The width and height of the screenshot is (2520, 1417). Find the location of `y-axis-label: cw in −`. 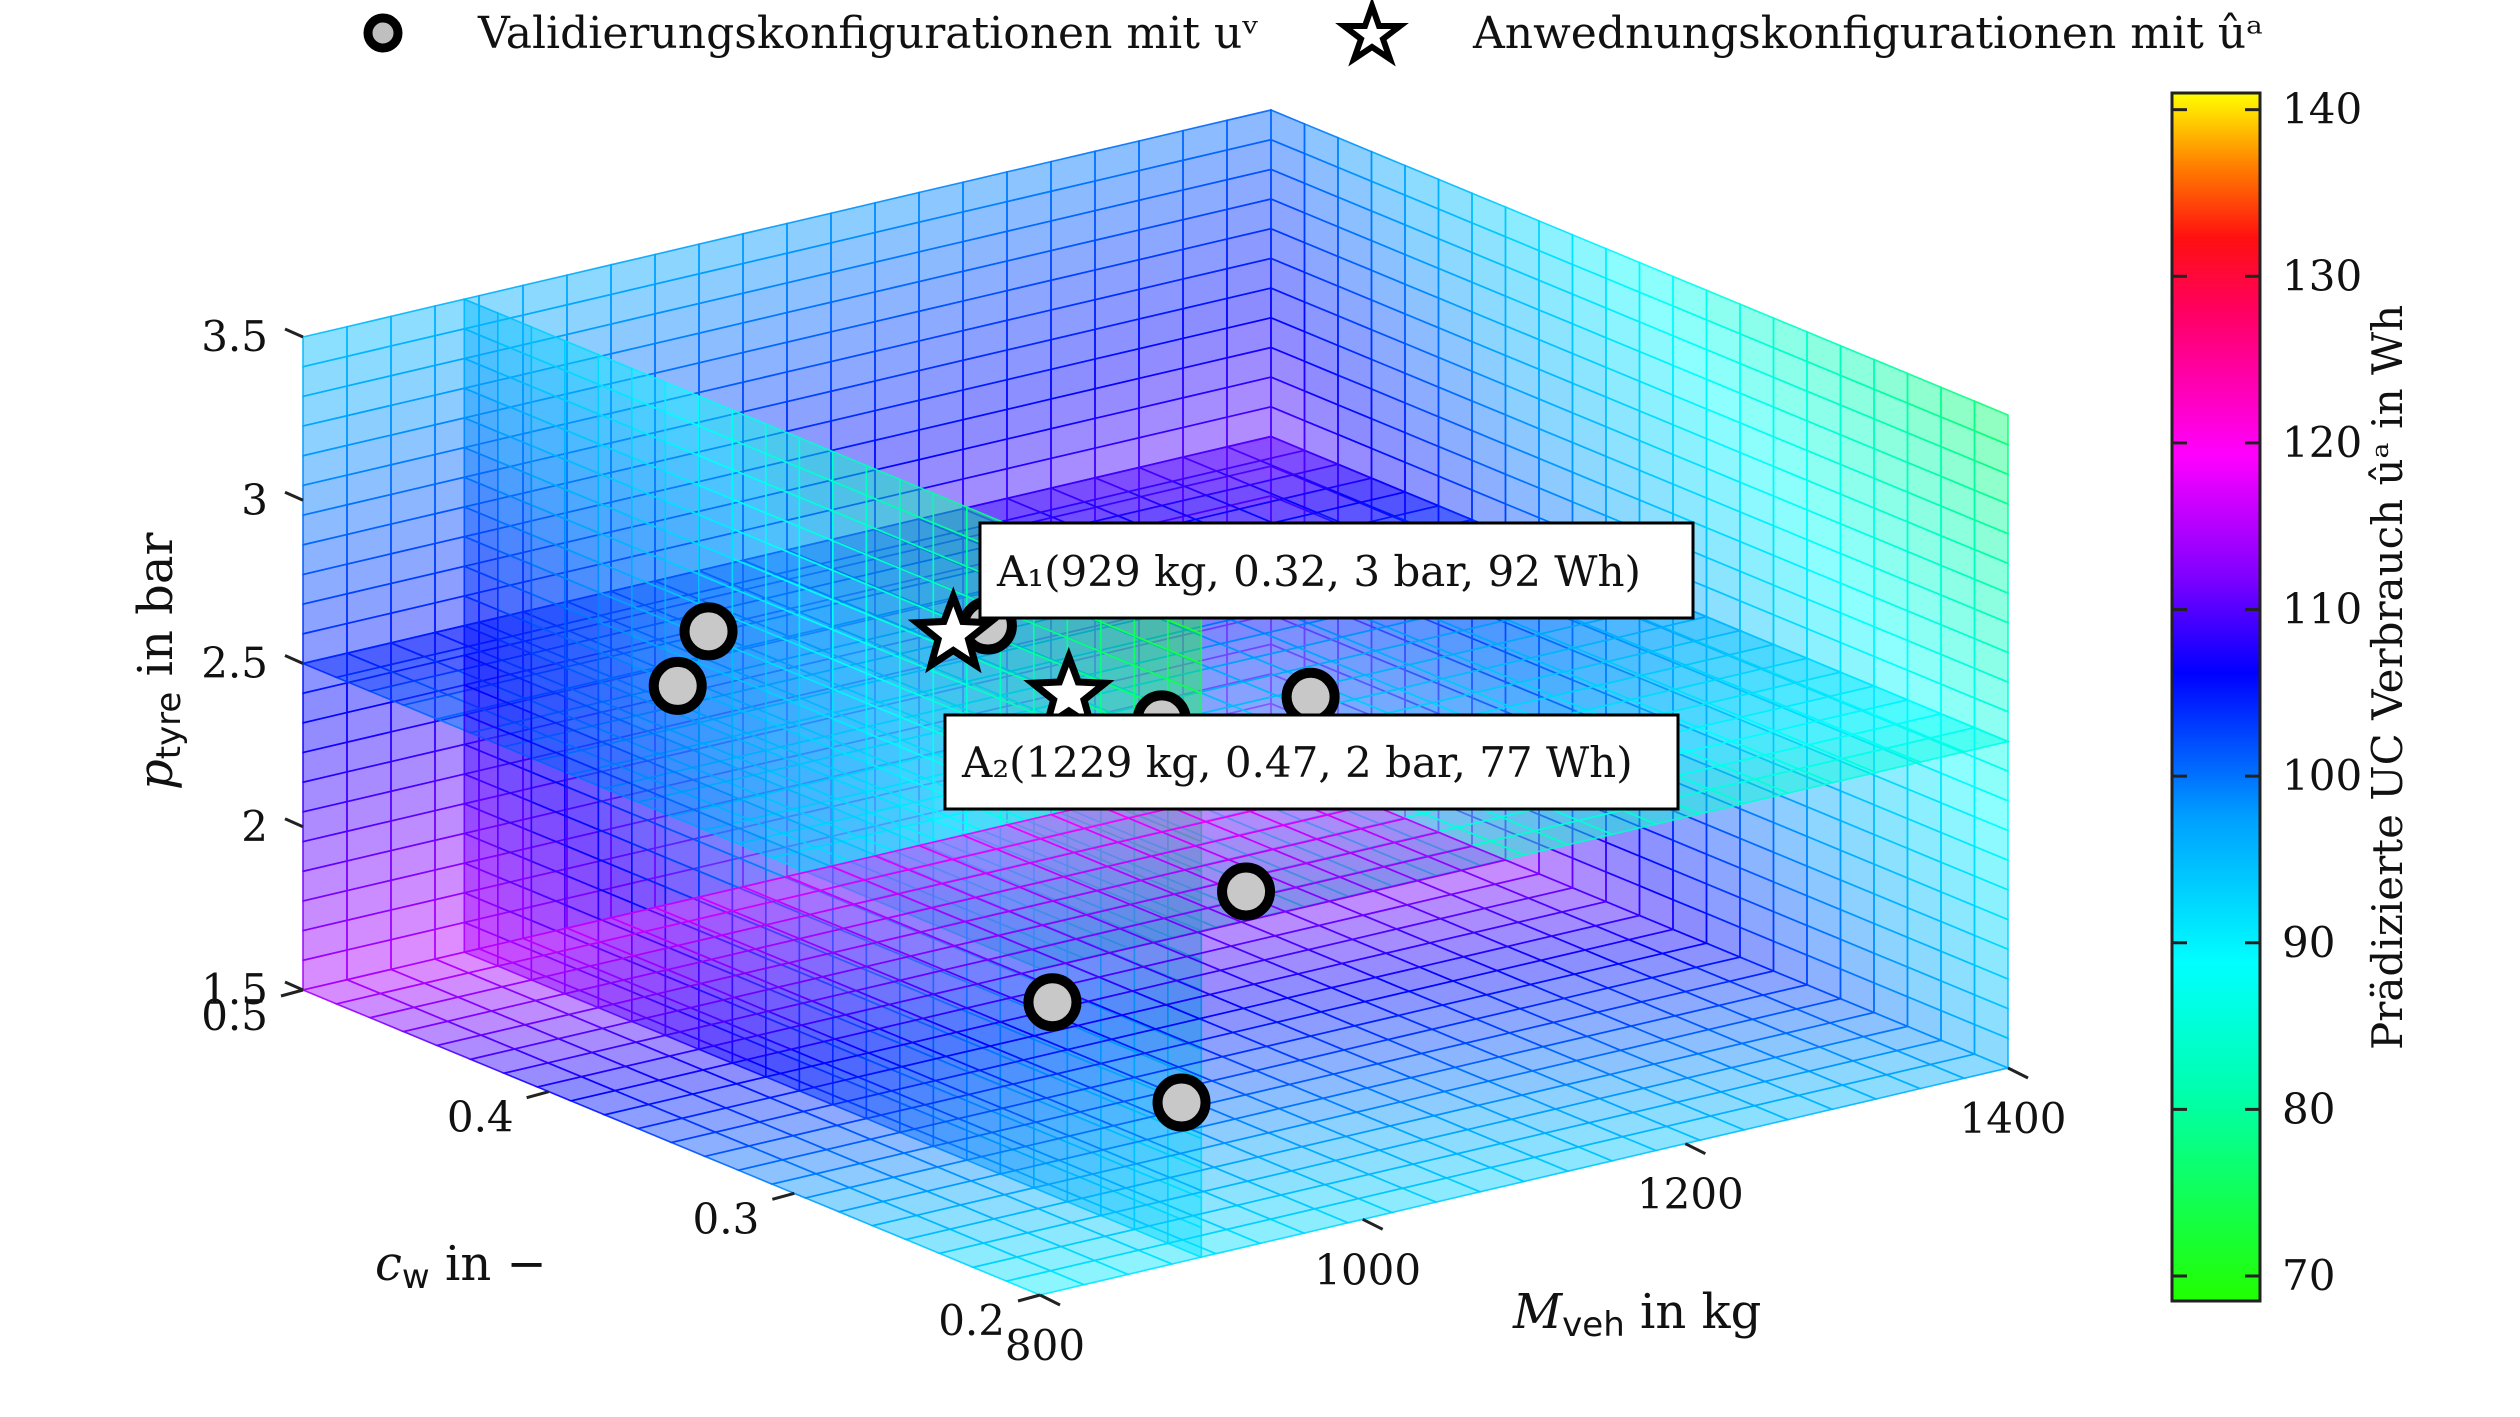

y-axis-label: cw in − is located at coordinates (461, 1266).